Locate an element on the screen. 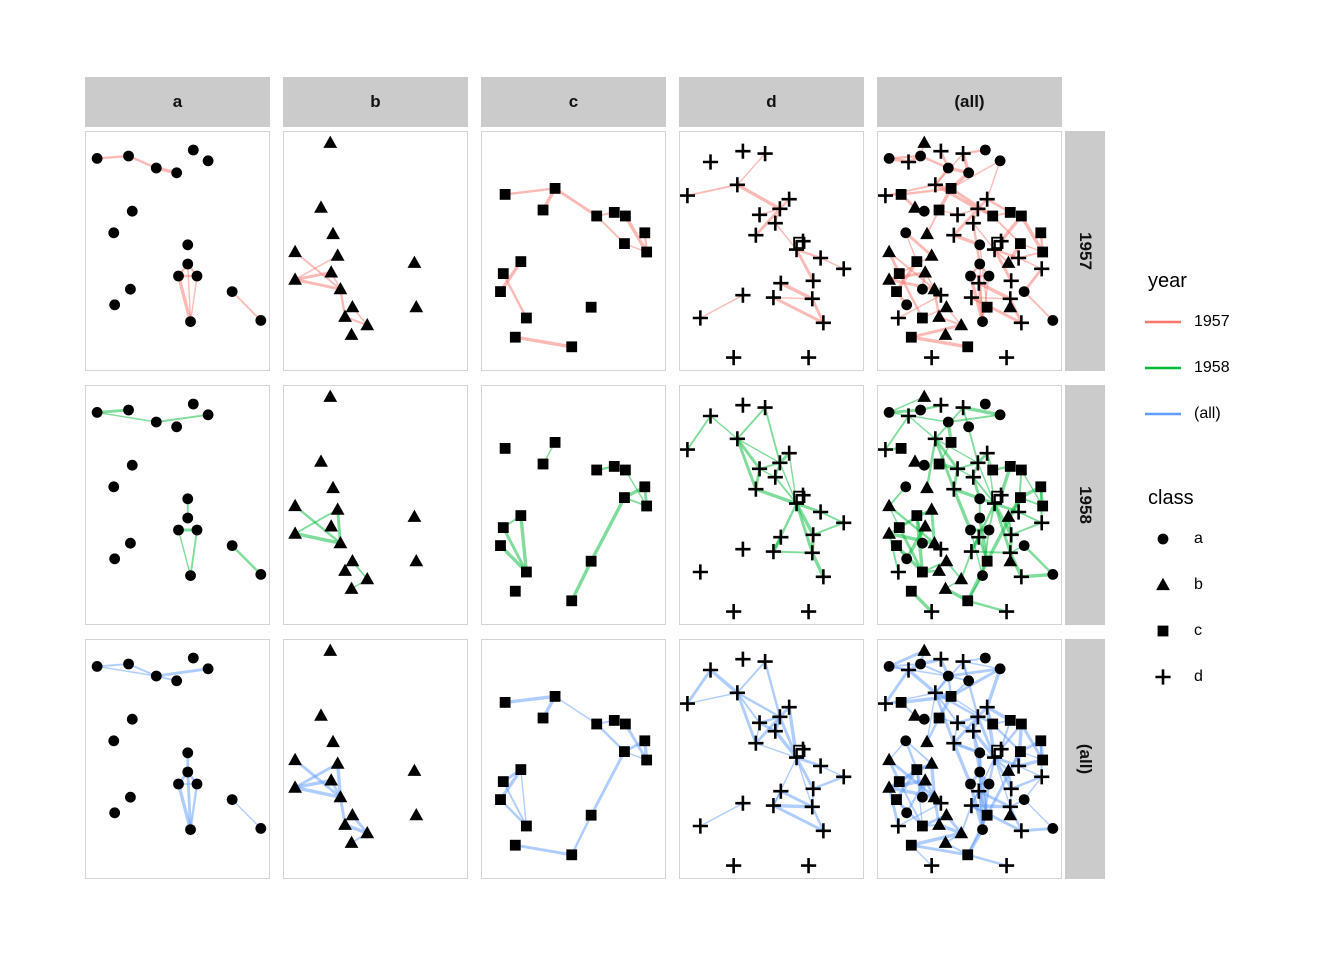 The image size is (1344, 960). edge-d5-d8 is located at coordinates (758, 197).